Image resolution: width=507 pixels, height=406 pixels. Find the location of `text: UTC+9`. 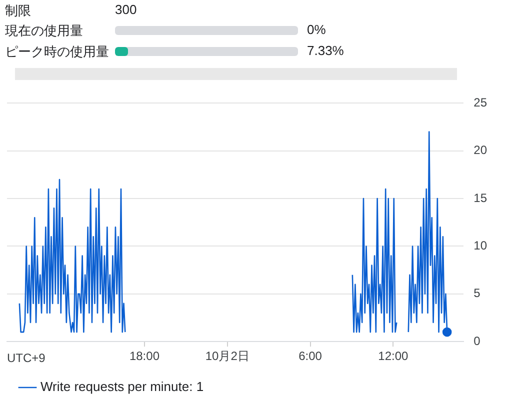

text: UTC+9 is located at coordinates (26, 357).